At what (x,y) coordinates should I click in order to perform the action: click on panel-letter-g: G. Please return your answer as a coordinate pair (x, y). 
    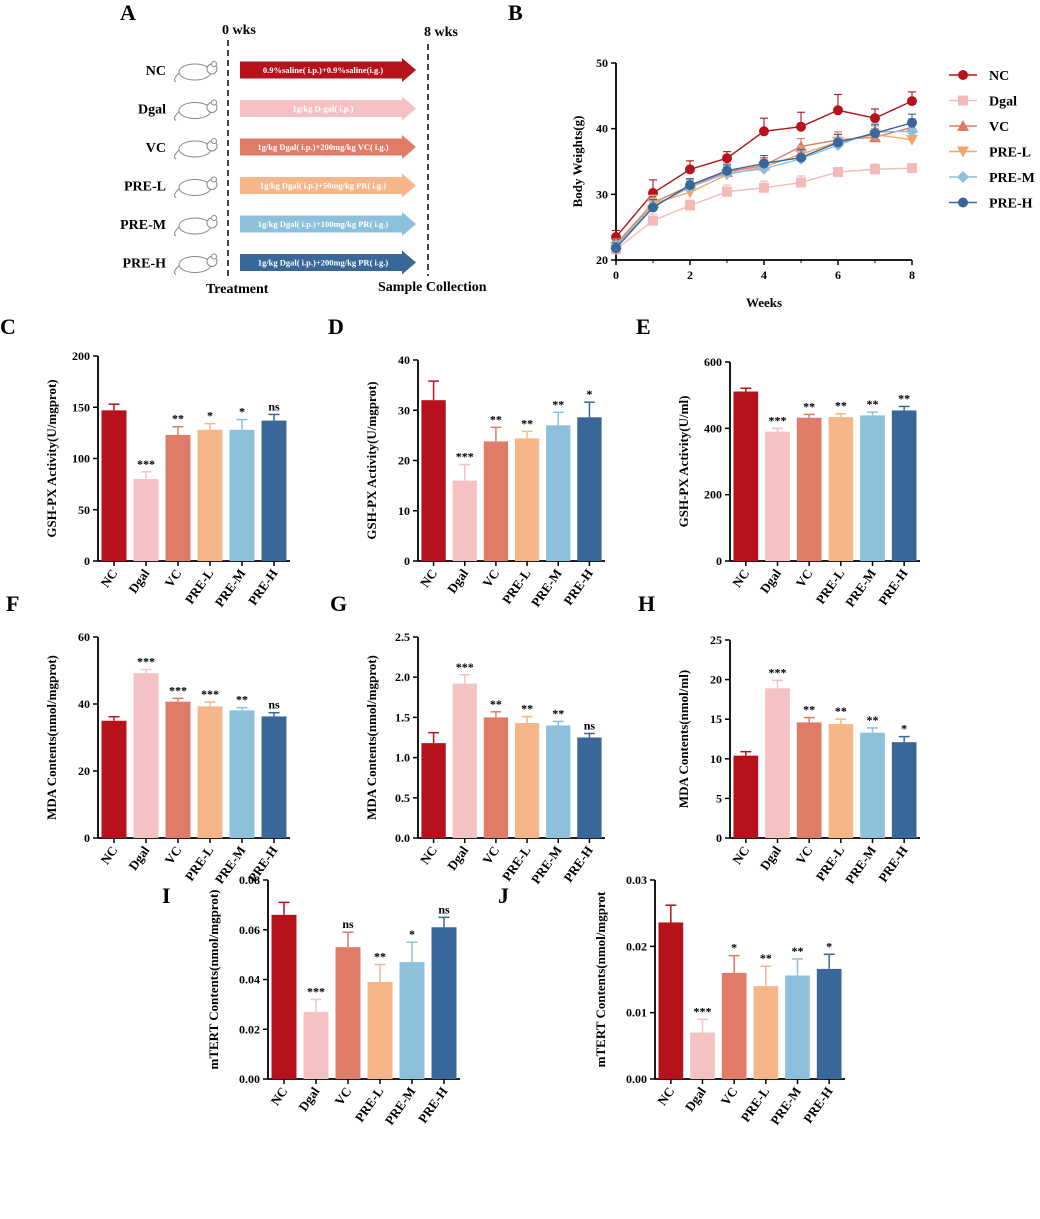
    Looking at the image, I should click on (338, 603).